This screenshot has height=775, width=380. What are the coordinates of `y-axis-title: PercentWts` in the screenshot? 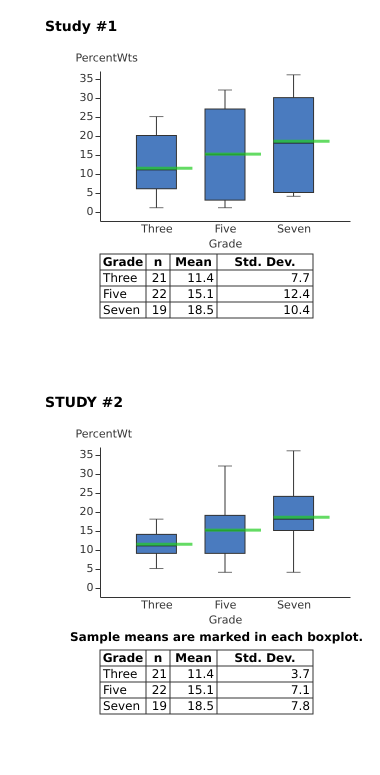 It's located at (107, 58).